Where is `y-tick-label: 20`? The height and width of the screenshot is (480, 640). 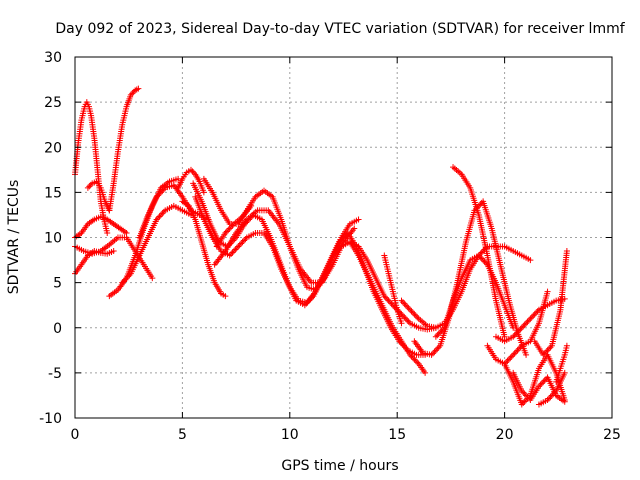 y-tick-label: 20 is located at coordinates (53, 148).